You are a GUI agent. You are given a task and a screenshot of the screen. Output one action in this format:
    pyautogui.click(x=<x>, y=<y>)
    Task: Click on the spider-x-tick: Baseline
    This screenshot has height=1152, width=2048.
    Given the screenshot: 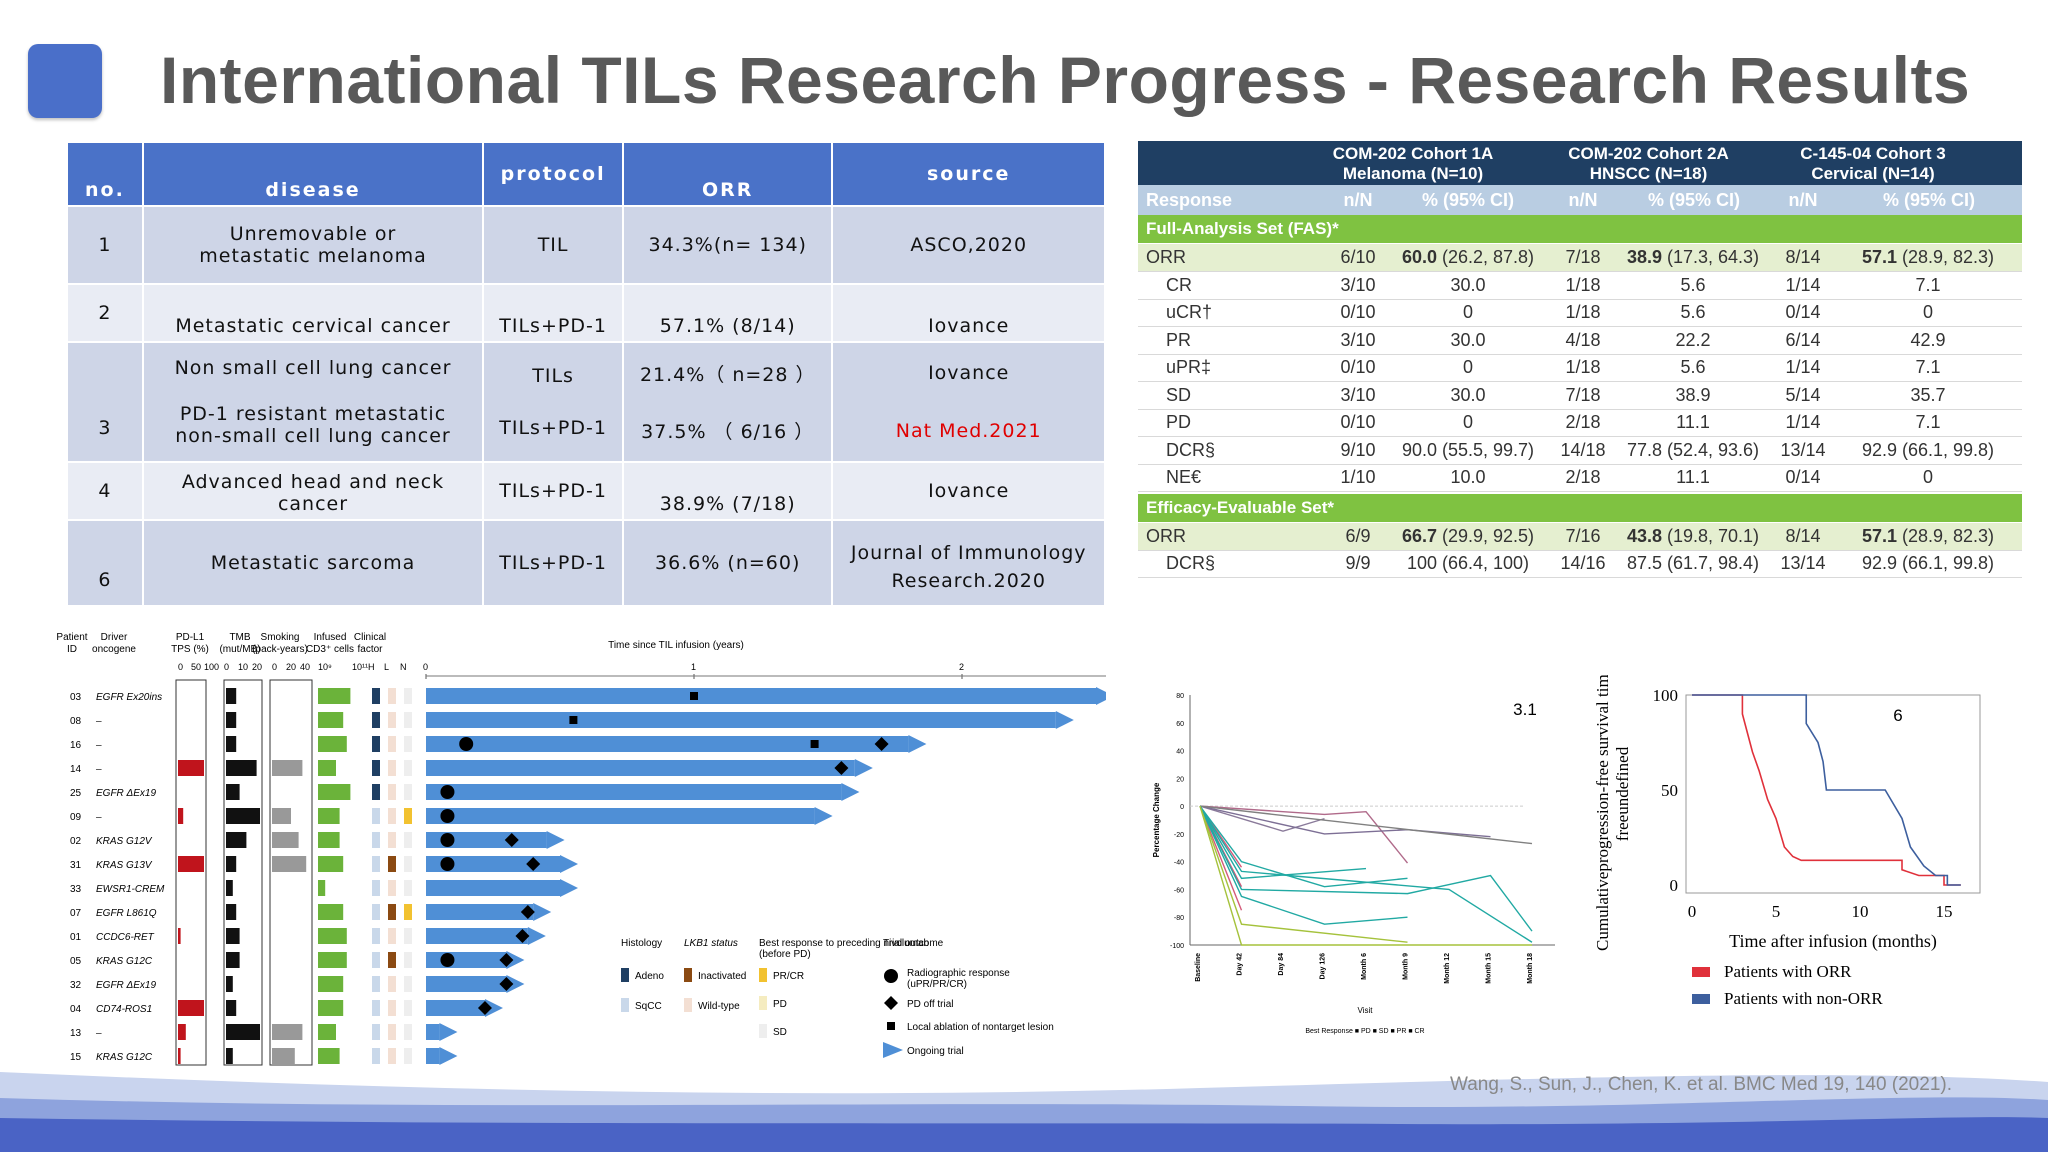 What is the action you would take?
    pyautogui.click(x=1198, y=967)
    